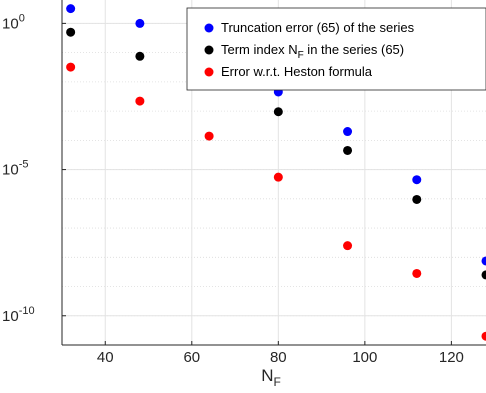  Describe the element at coordinates (15, 169) in the screenshot. I see `y-tick-label: 10⁻⁵` at that location.